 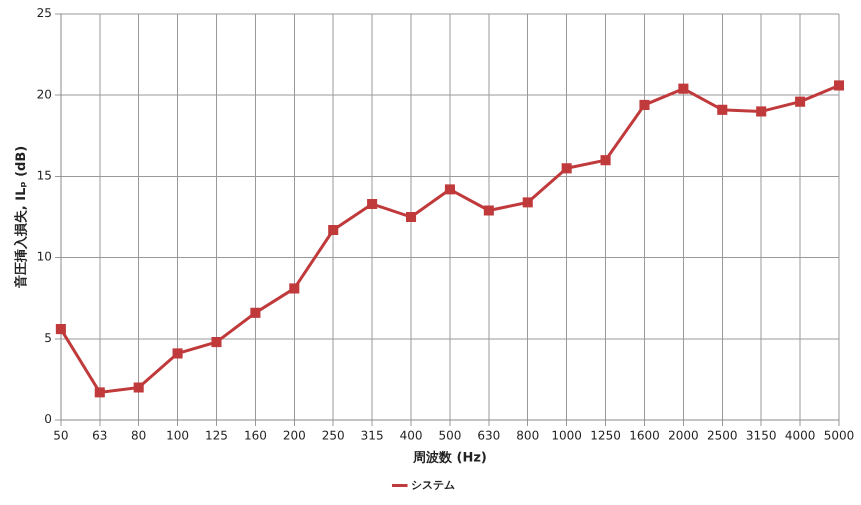 I want to click on x-tick-label: 100, so click(x=178, y=435).